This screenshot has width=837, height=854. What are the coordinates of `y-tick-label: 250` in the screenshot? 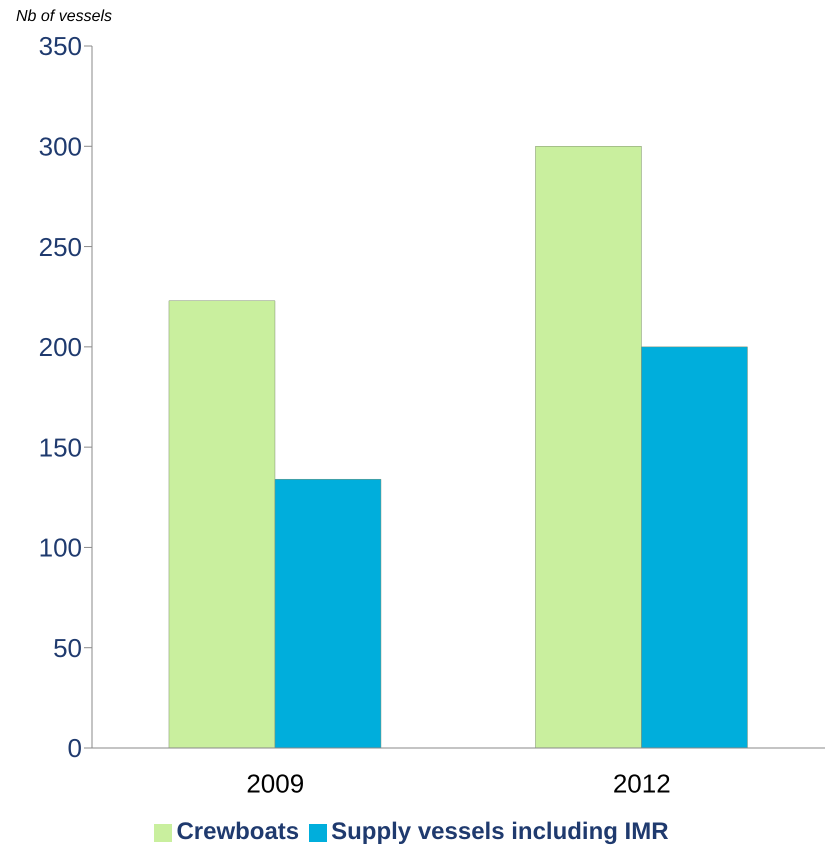 It's located at (60, 247).